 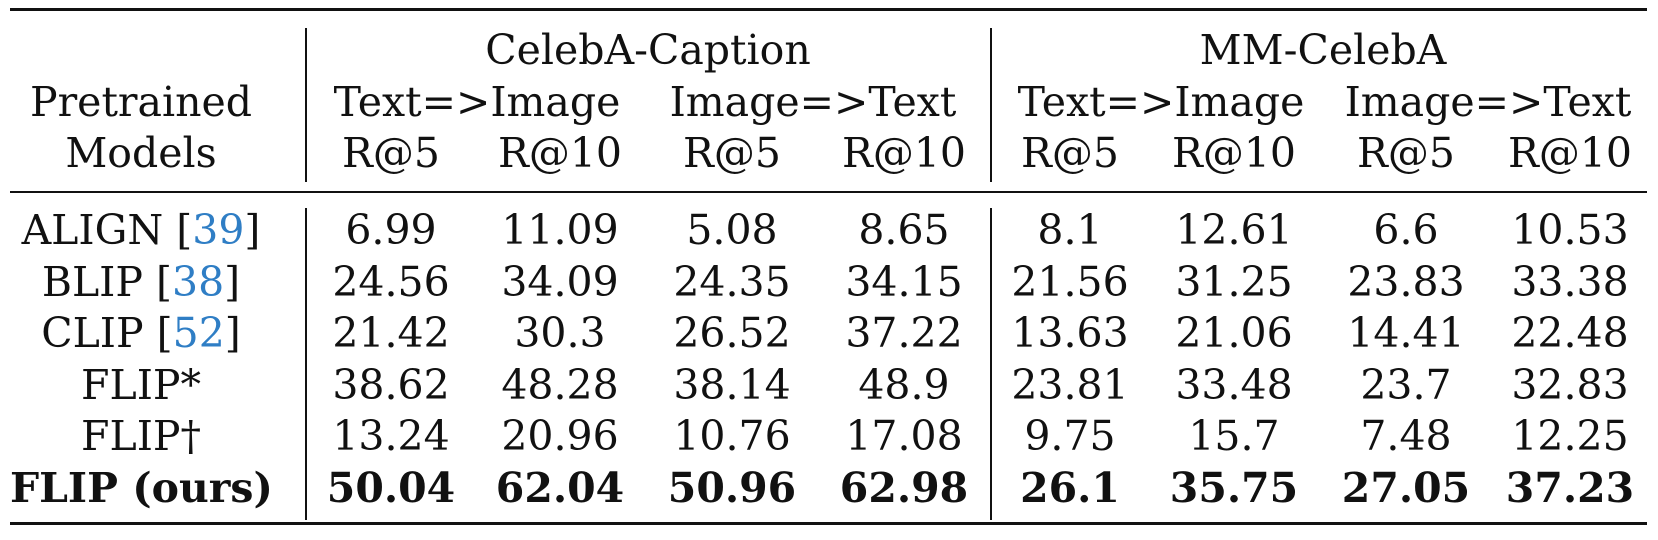 What do you see at coordinates (1406, 436) in the screenshot?
I see `table-cell: 7.48` at bounding box center [1406, 436].